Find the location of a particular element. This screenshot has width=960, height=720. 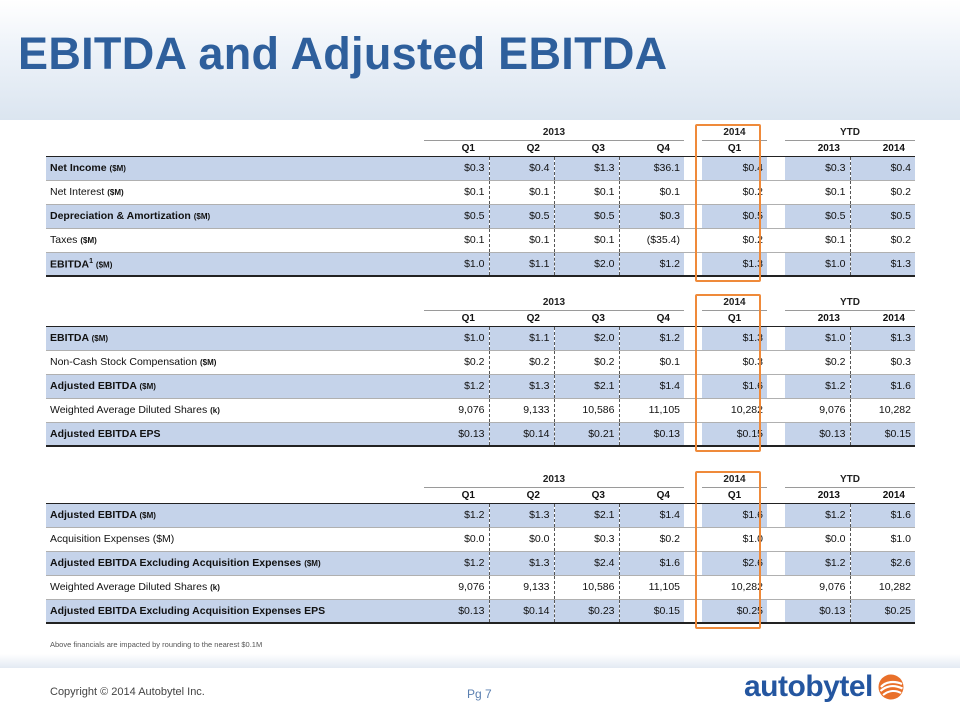

value-cell: $1.4 is located at coordinates (651, 386).